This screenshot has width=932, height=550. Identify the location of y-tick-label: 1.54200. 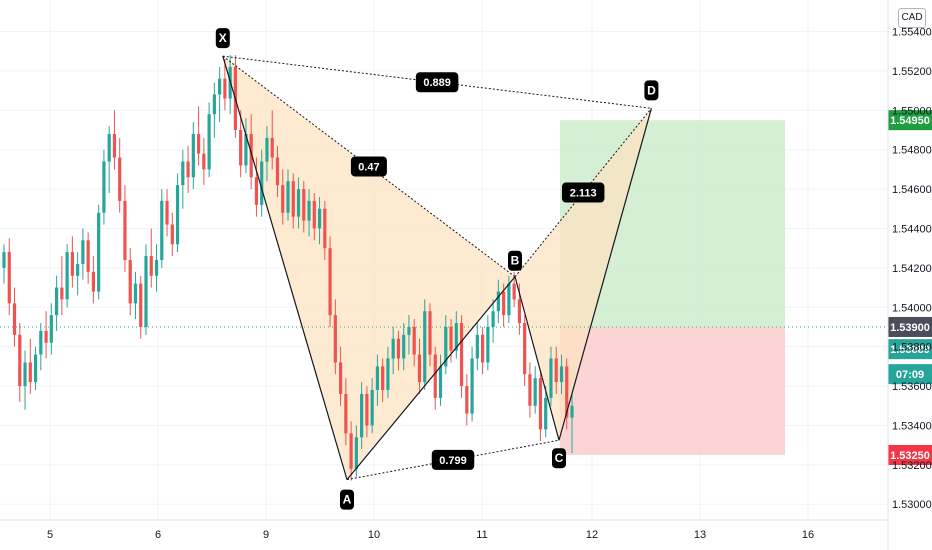
(912, 269).